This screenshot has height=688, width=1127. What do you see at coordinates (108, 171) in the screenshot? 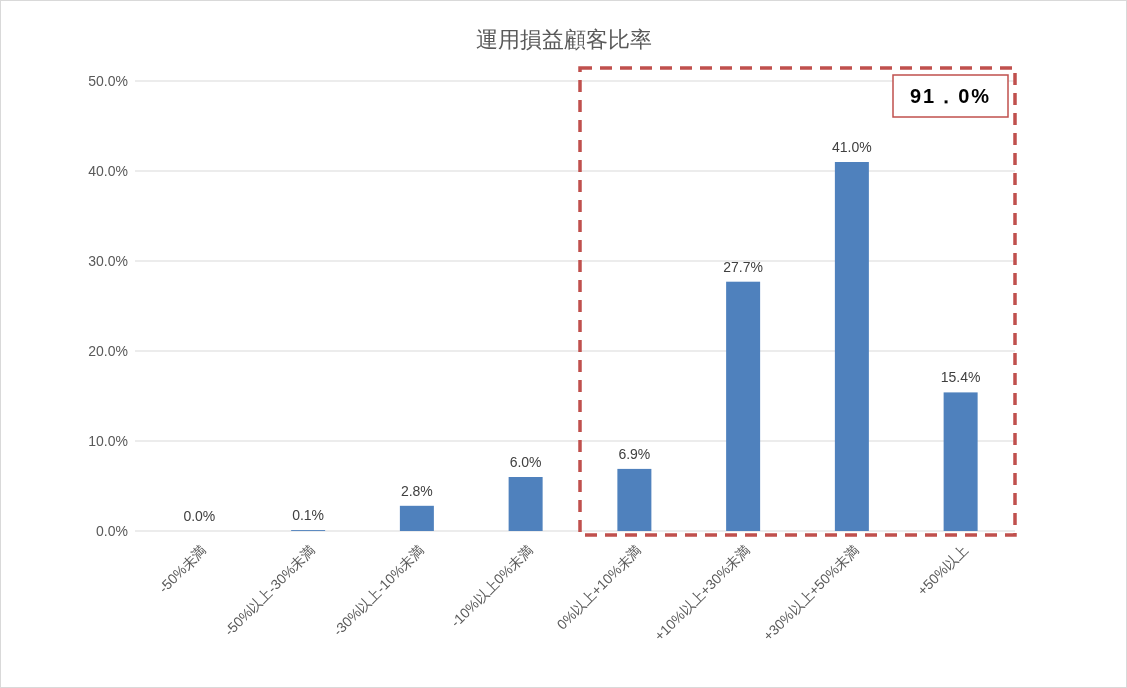
I see `y-tick-label: 40.0%` at bounding box center [108, 171].